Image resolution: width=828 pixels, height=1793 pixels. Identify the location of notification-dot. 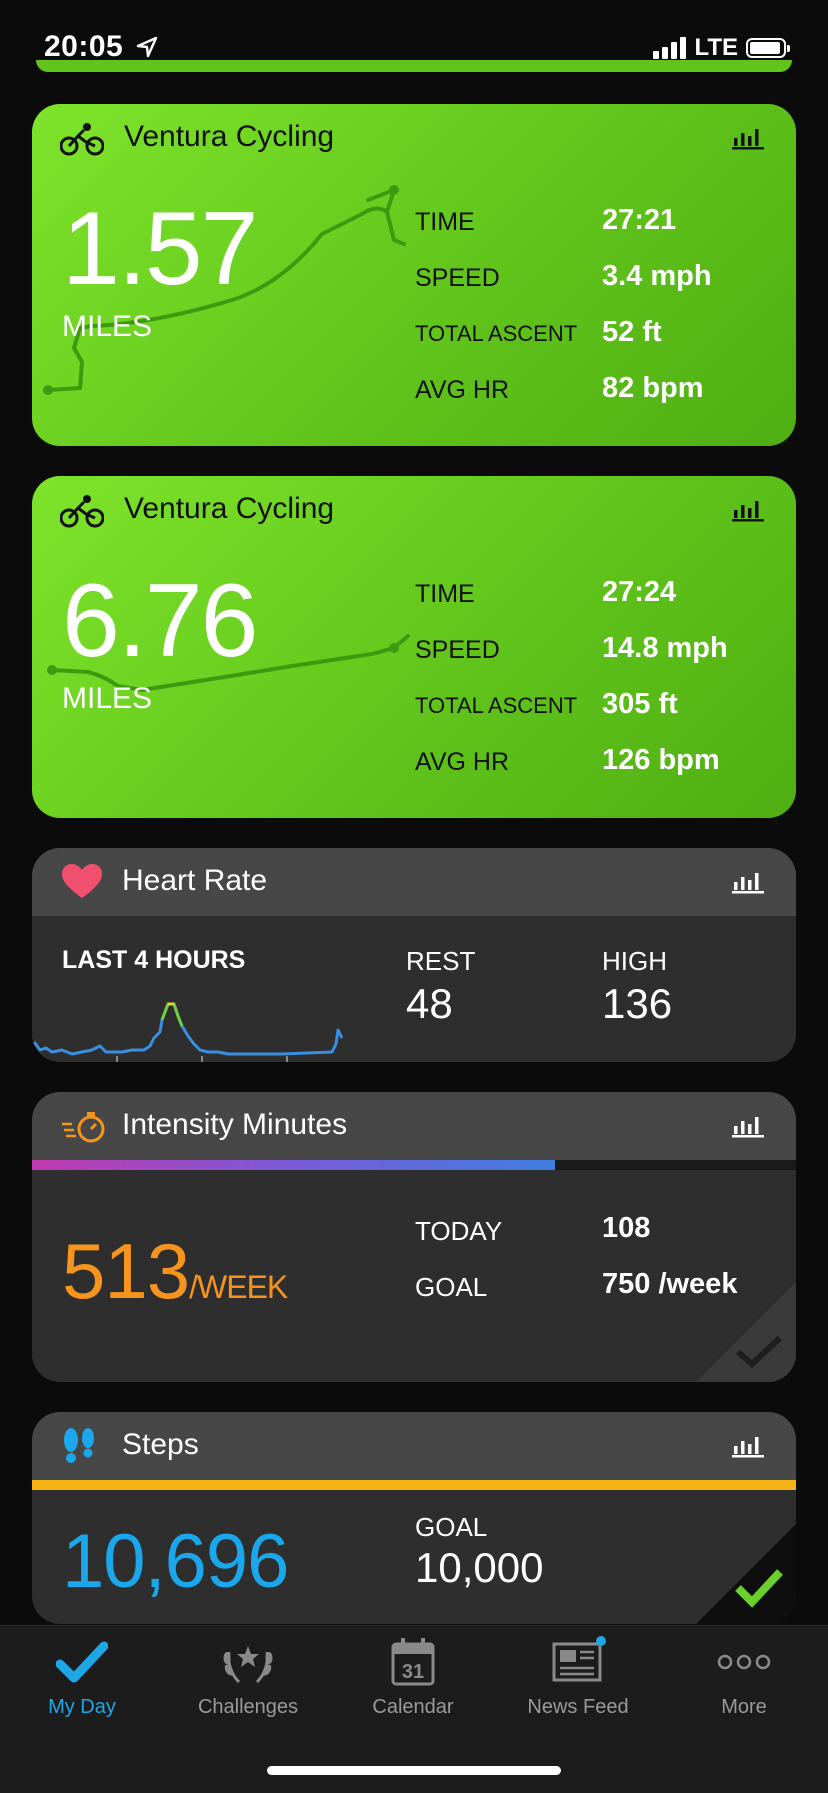
(601, 1641).